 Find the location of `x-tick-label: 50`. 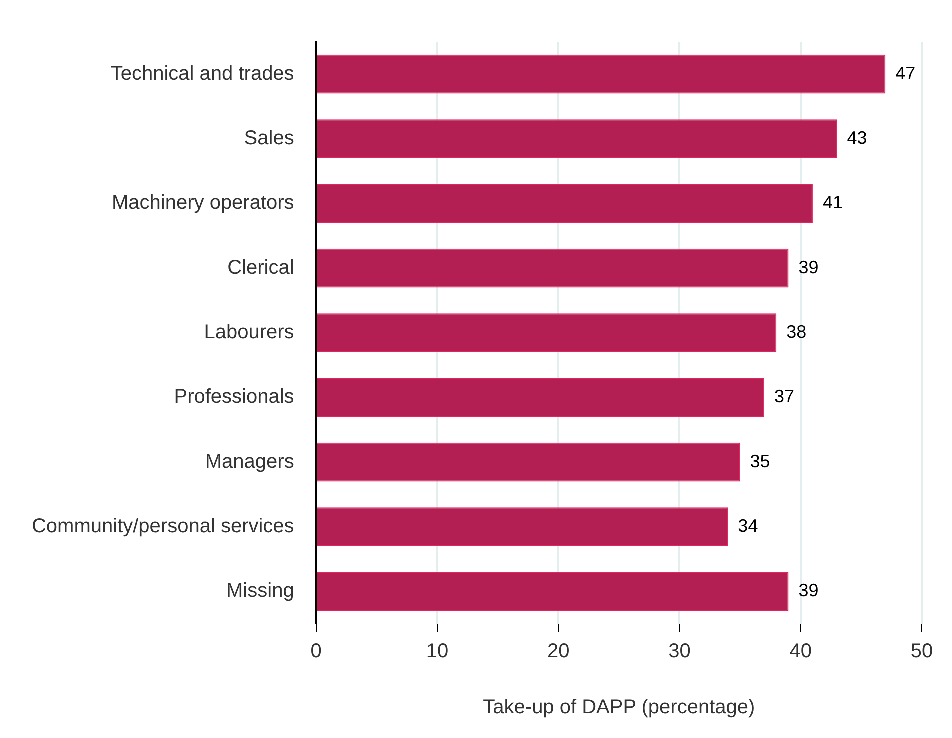

x-tick-label: 50 is located at coordinates (922, 651).